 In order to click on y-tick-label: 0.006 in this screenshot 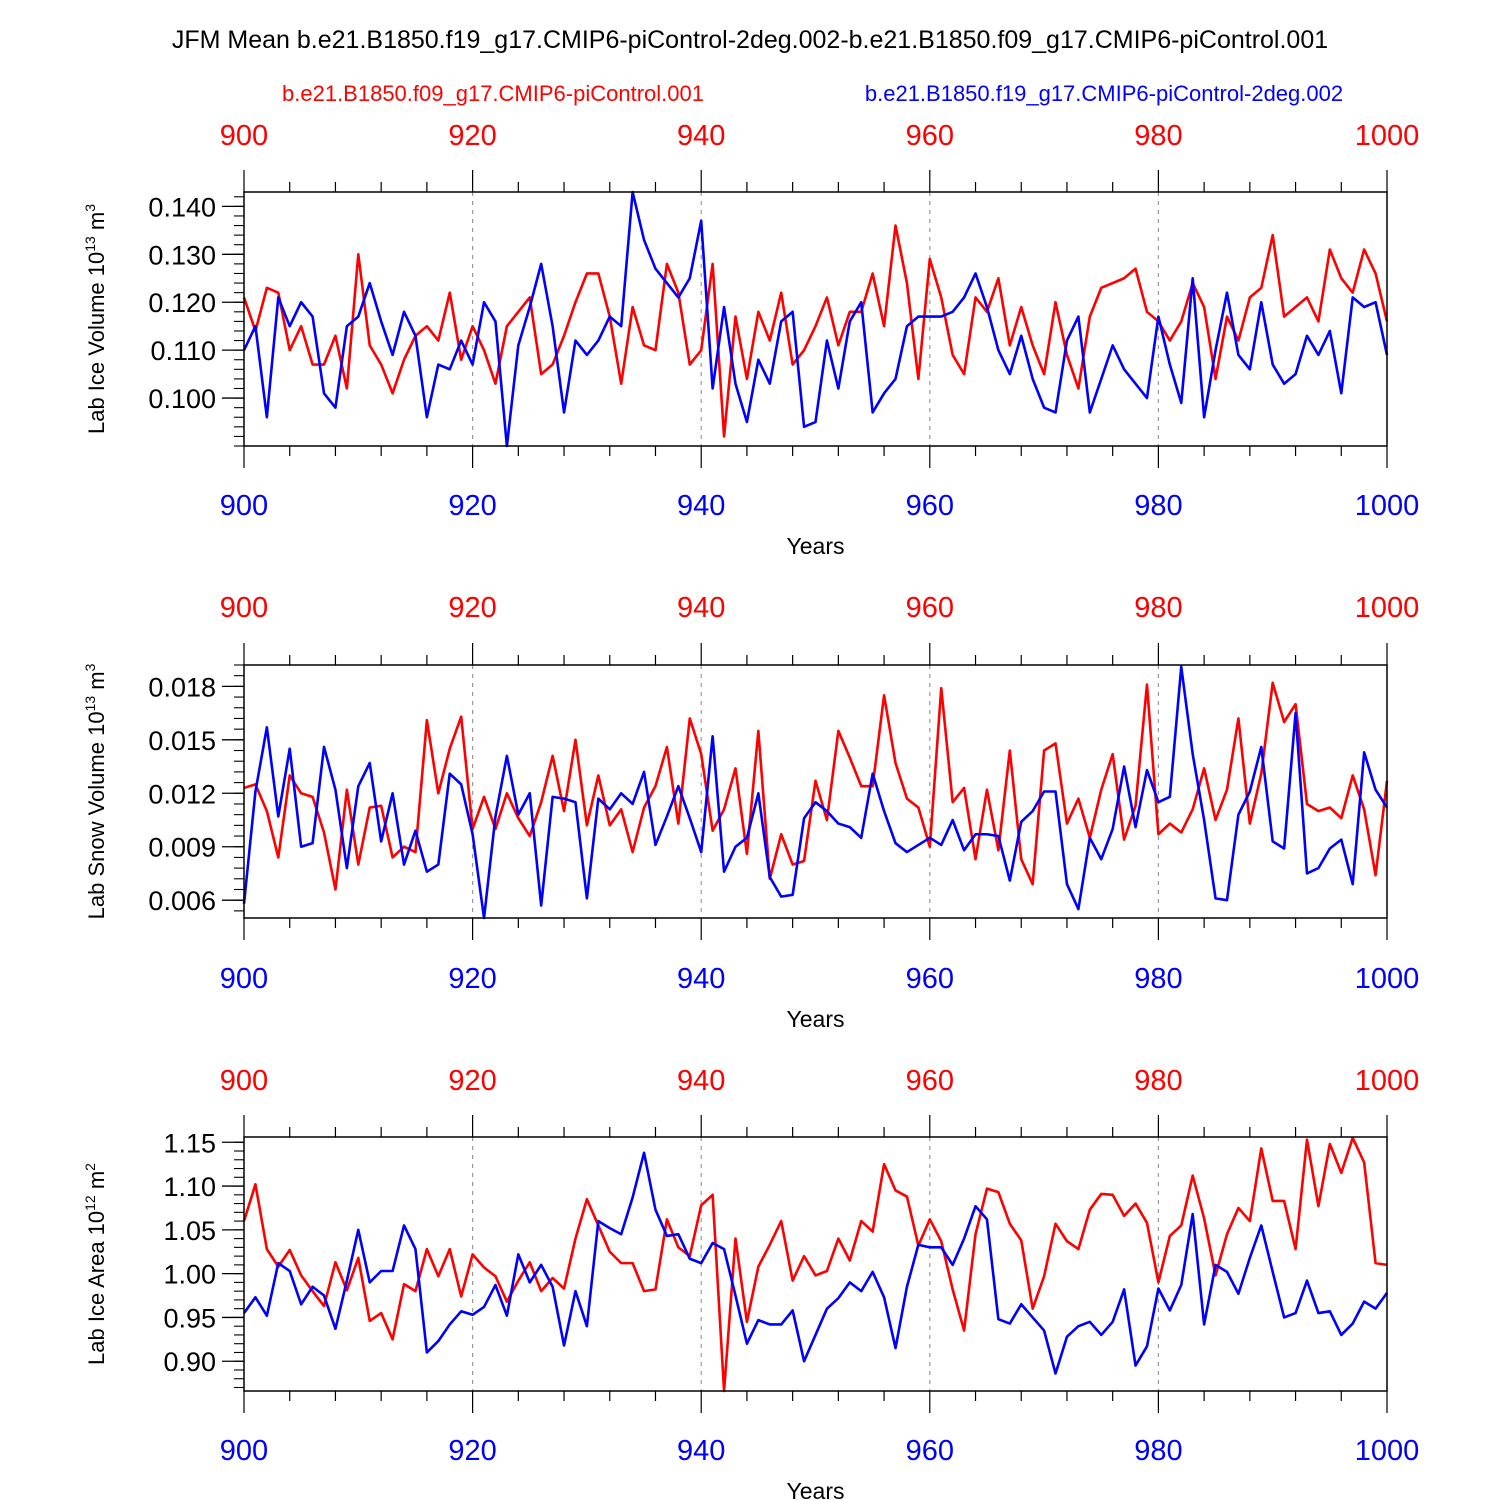, I will do `click(182, 901)`.